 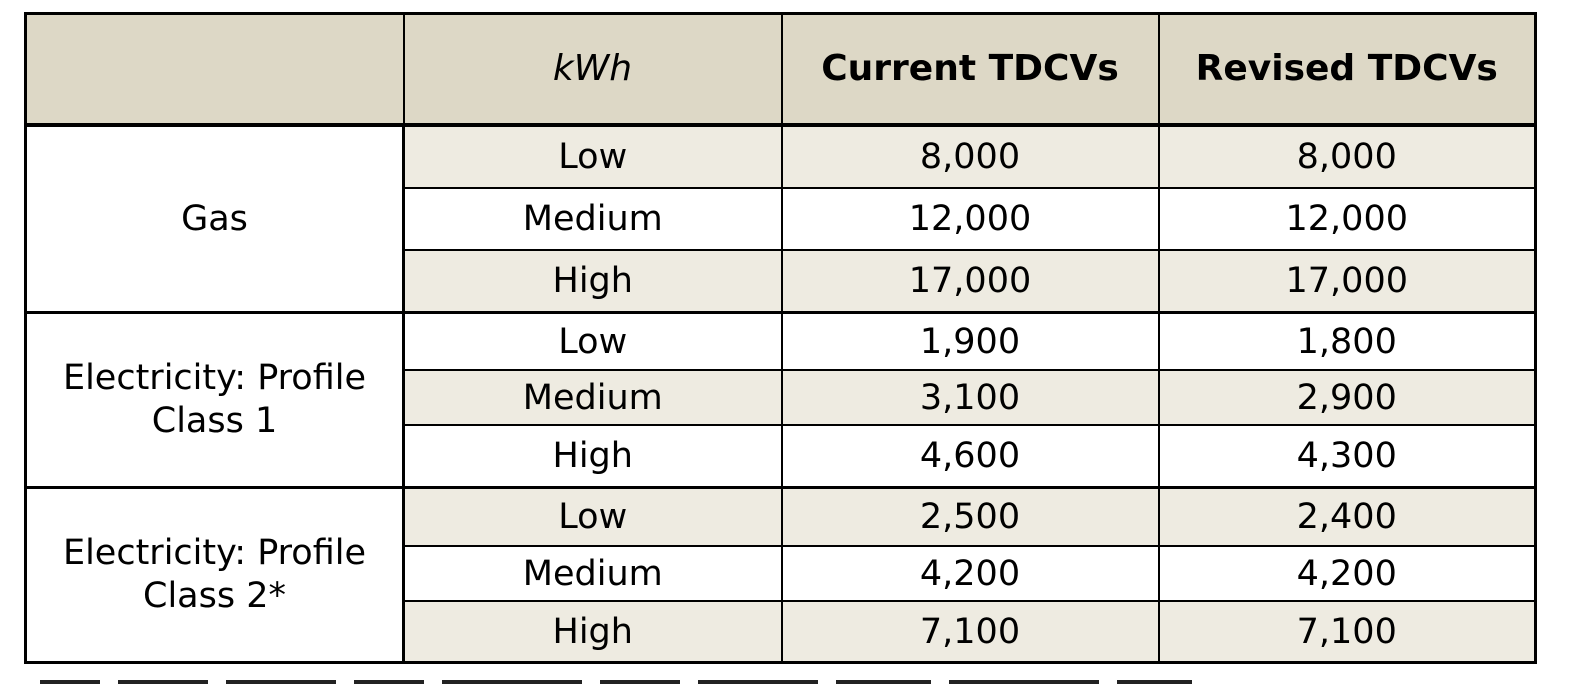 I want to click on revised-value-cell: 8,000, so click(x=1347, y=156).